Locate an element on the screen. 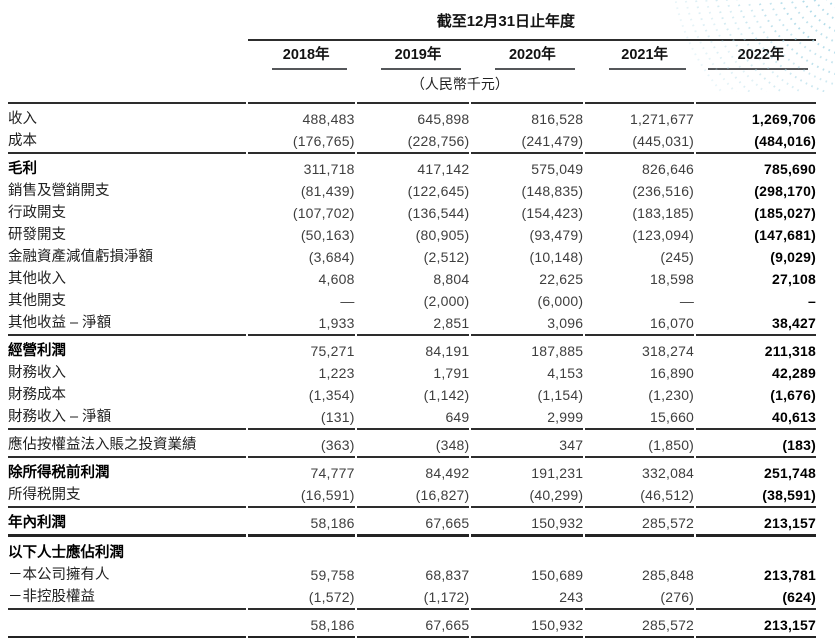  value-2022: (298,170) is located at coordinates (785, 191).